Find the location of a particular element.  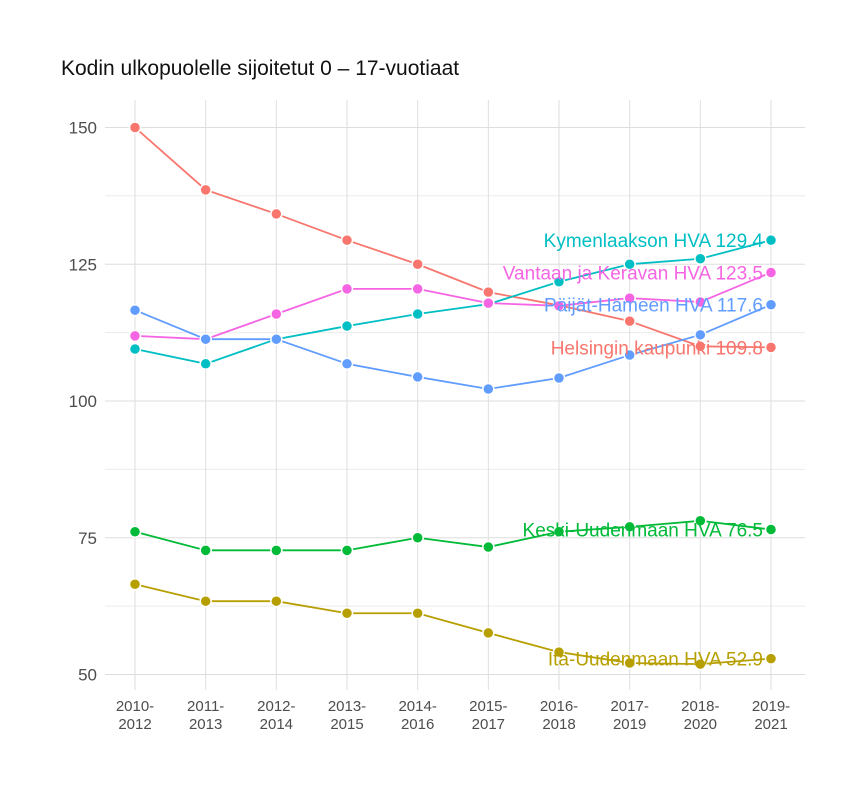

x-tick-label: 2011- is located at coordinates (205, 706).